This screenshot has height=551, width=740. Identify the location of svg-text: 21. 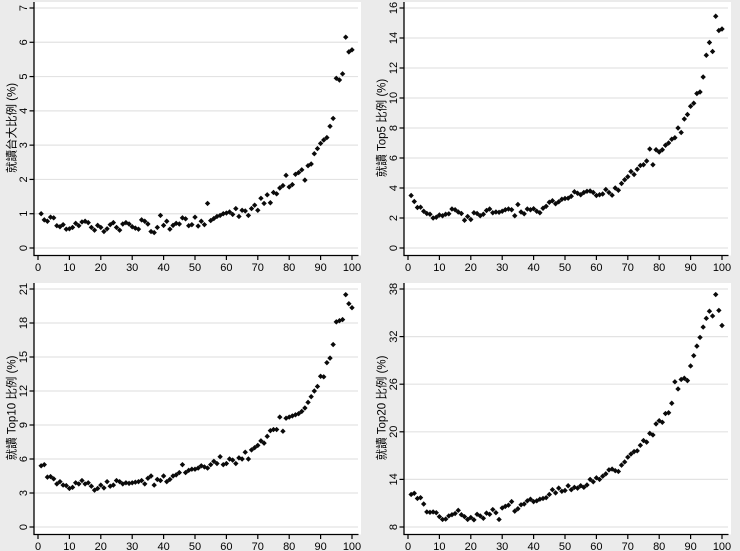
(24, 289).